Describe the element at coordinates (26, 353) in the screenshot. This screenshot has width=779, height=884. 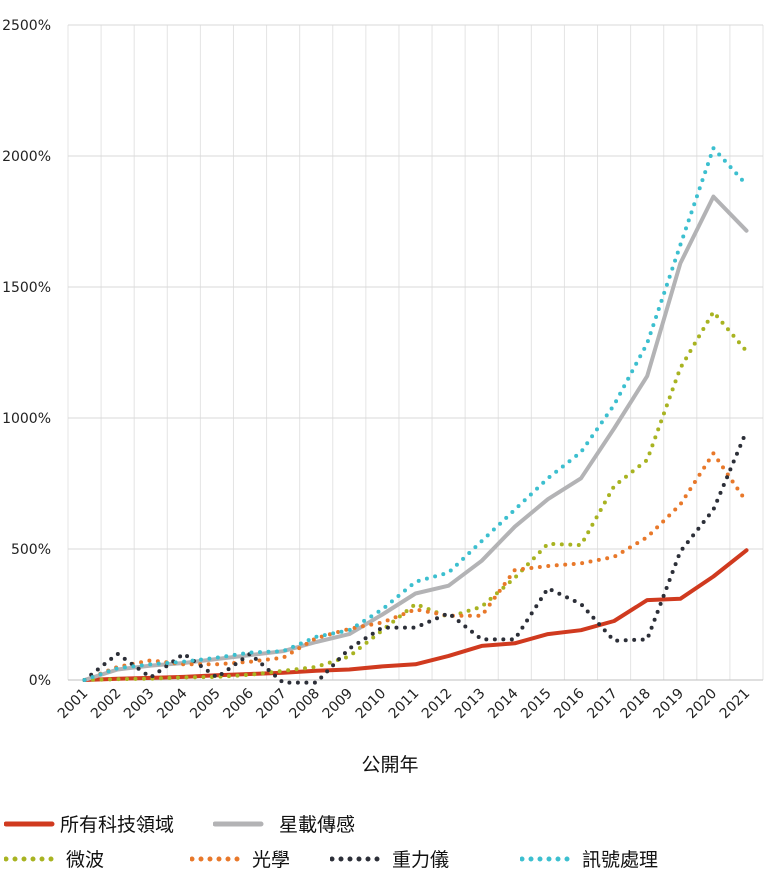
I see `y-axis-ticks: 0% 500% 1000% 1500% 2000% 2500%` at that location.